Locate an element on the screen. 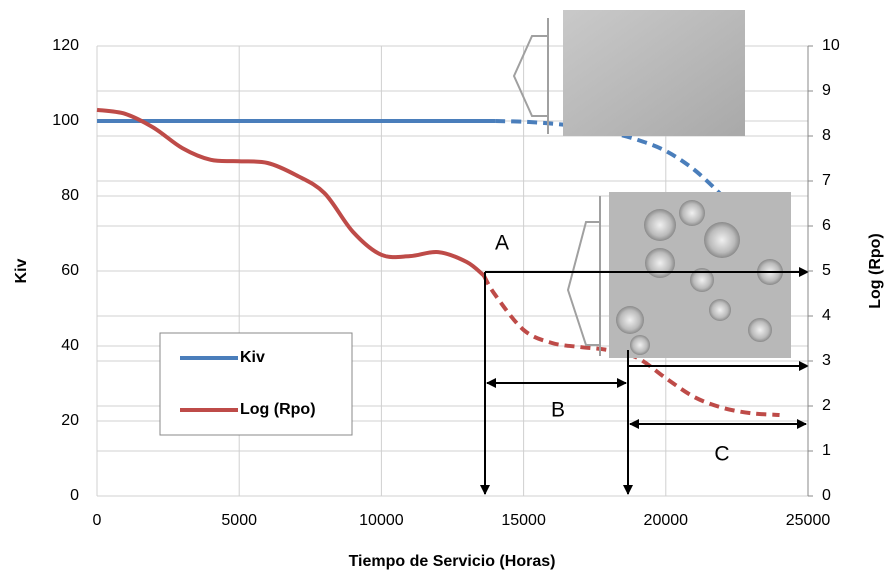 The image size is (889, 577). annotation: B is located at coordinates (558, 410).